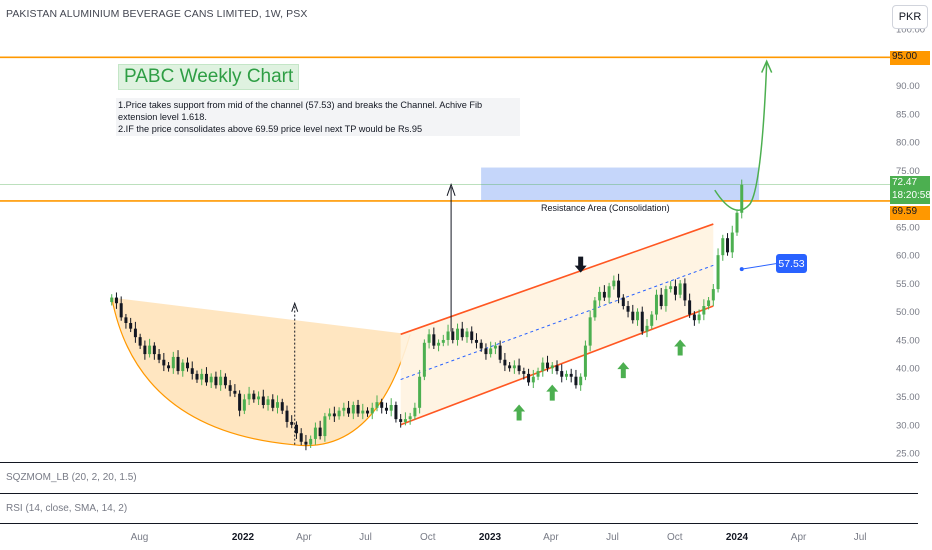 This screenshot has height=550, width=932. I want to click on y-tick-label: 80.00, so click(908, 143).